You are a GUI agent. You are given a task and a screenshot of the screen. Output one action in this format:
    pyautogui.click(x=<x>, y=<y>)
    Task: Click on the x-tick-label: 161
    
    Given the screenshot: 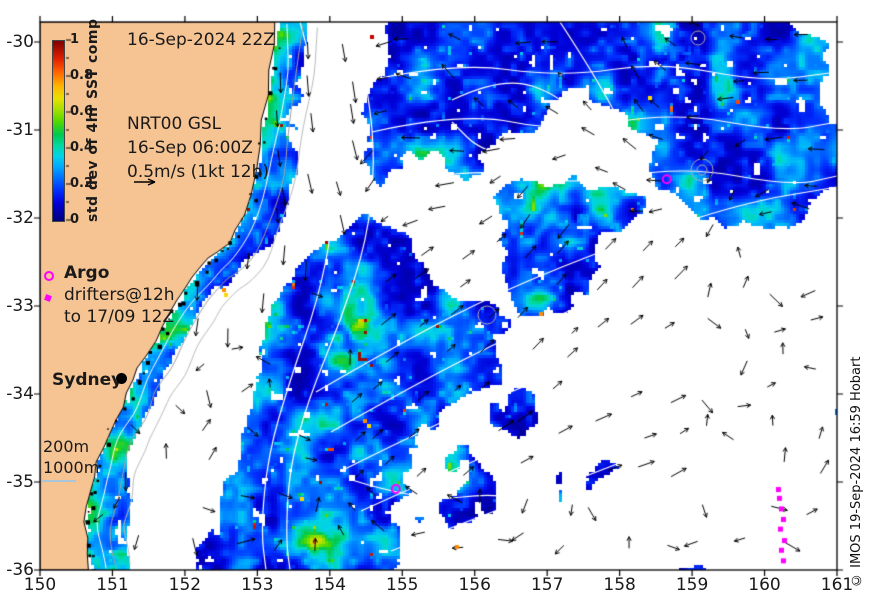 What is the action you would take?
    pyautogui.click(x=837, y=585)
    